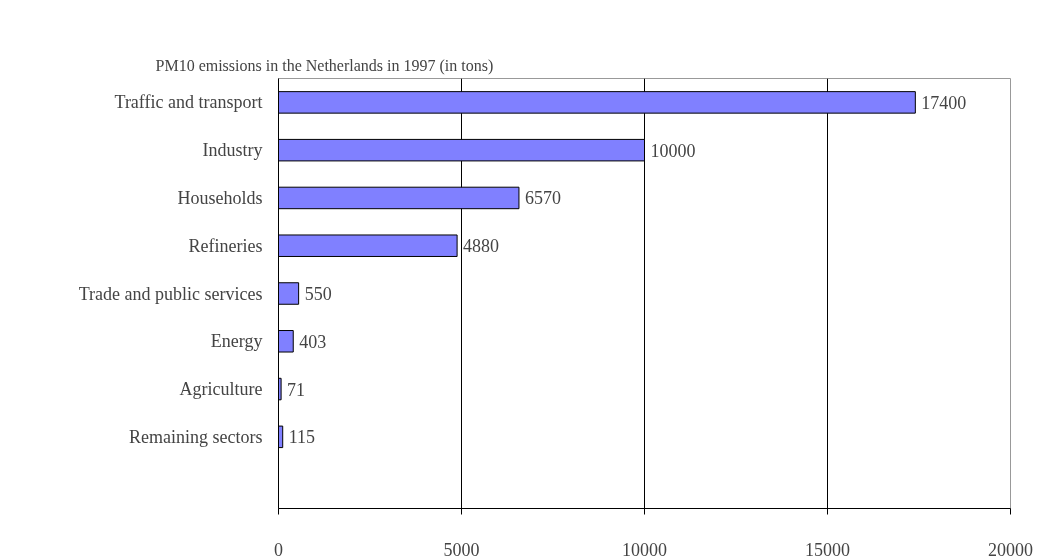  Describe the element at coordinates (188, 102) in the screenshot. I see `y-tick-label: Traffic and transport` at that location.